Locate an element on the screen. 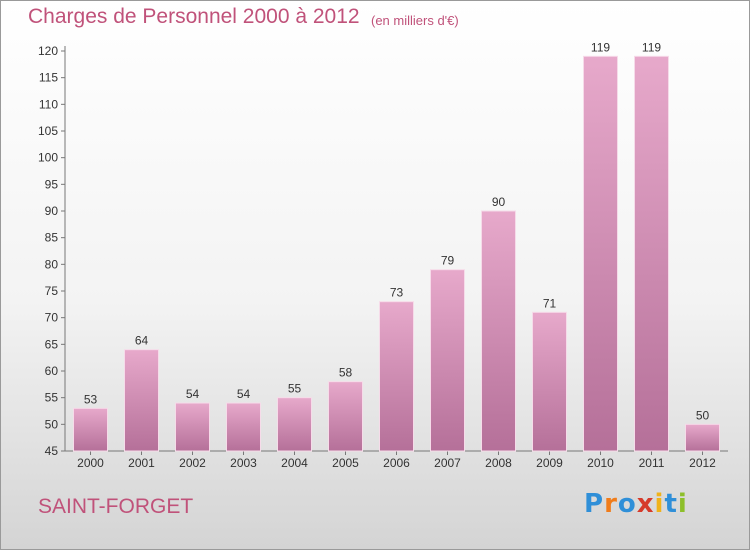 The image size is (750, 550). y-tick-label: 50 is located at coordinates (52, 424).